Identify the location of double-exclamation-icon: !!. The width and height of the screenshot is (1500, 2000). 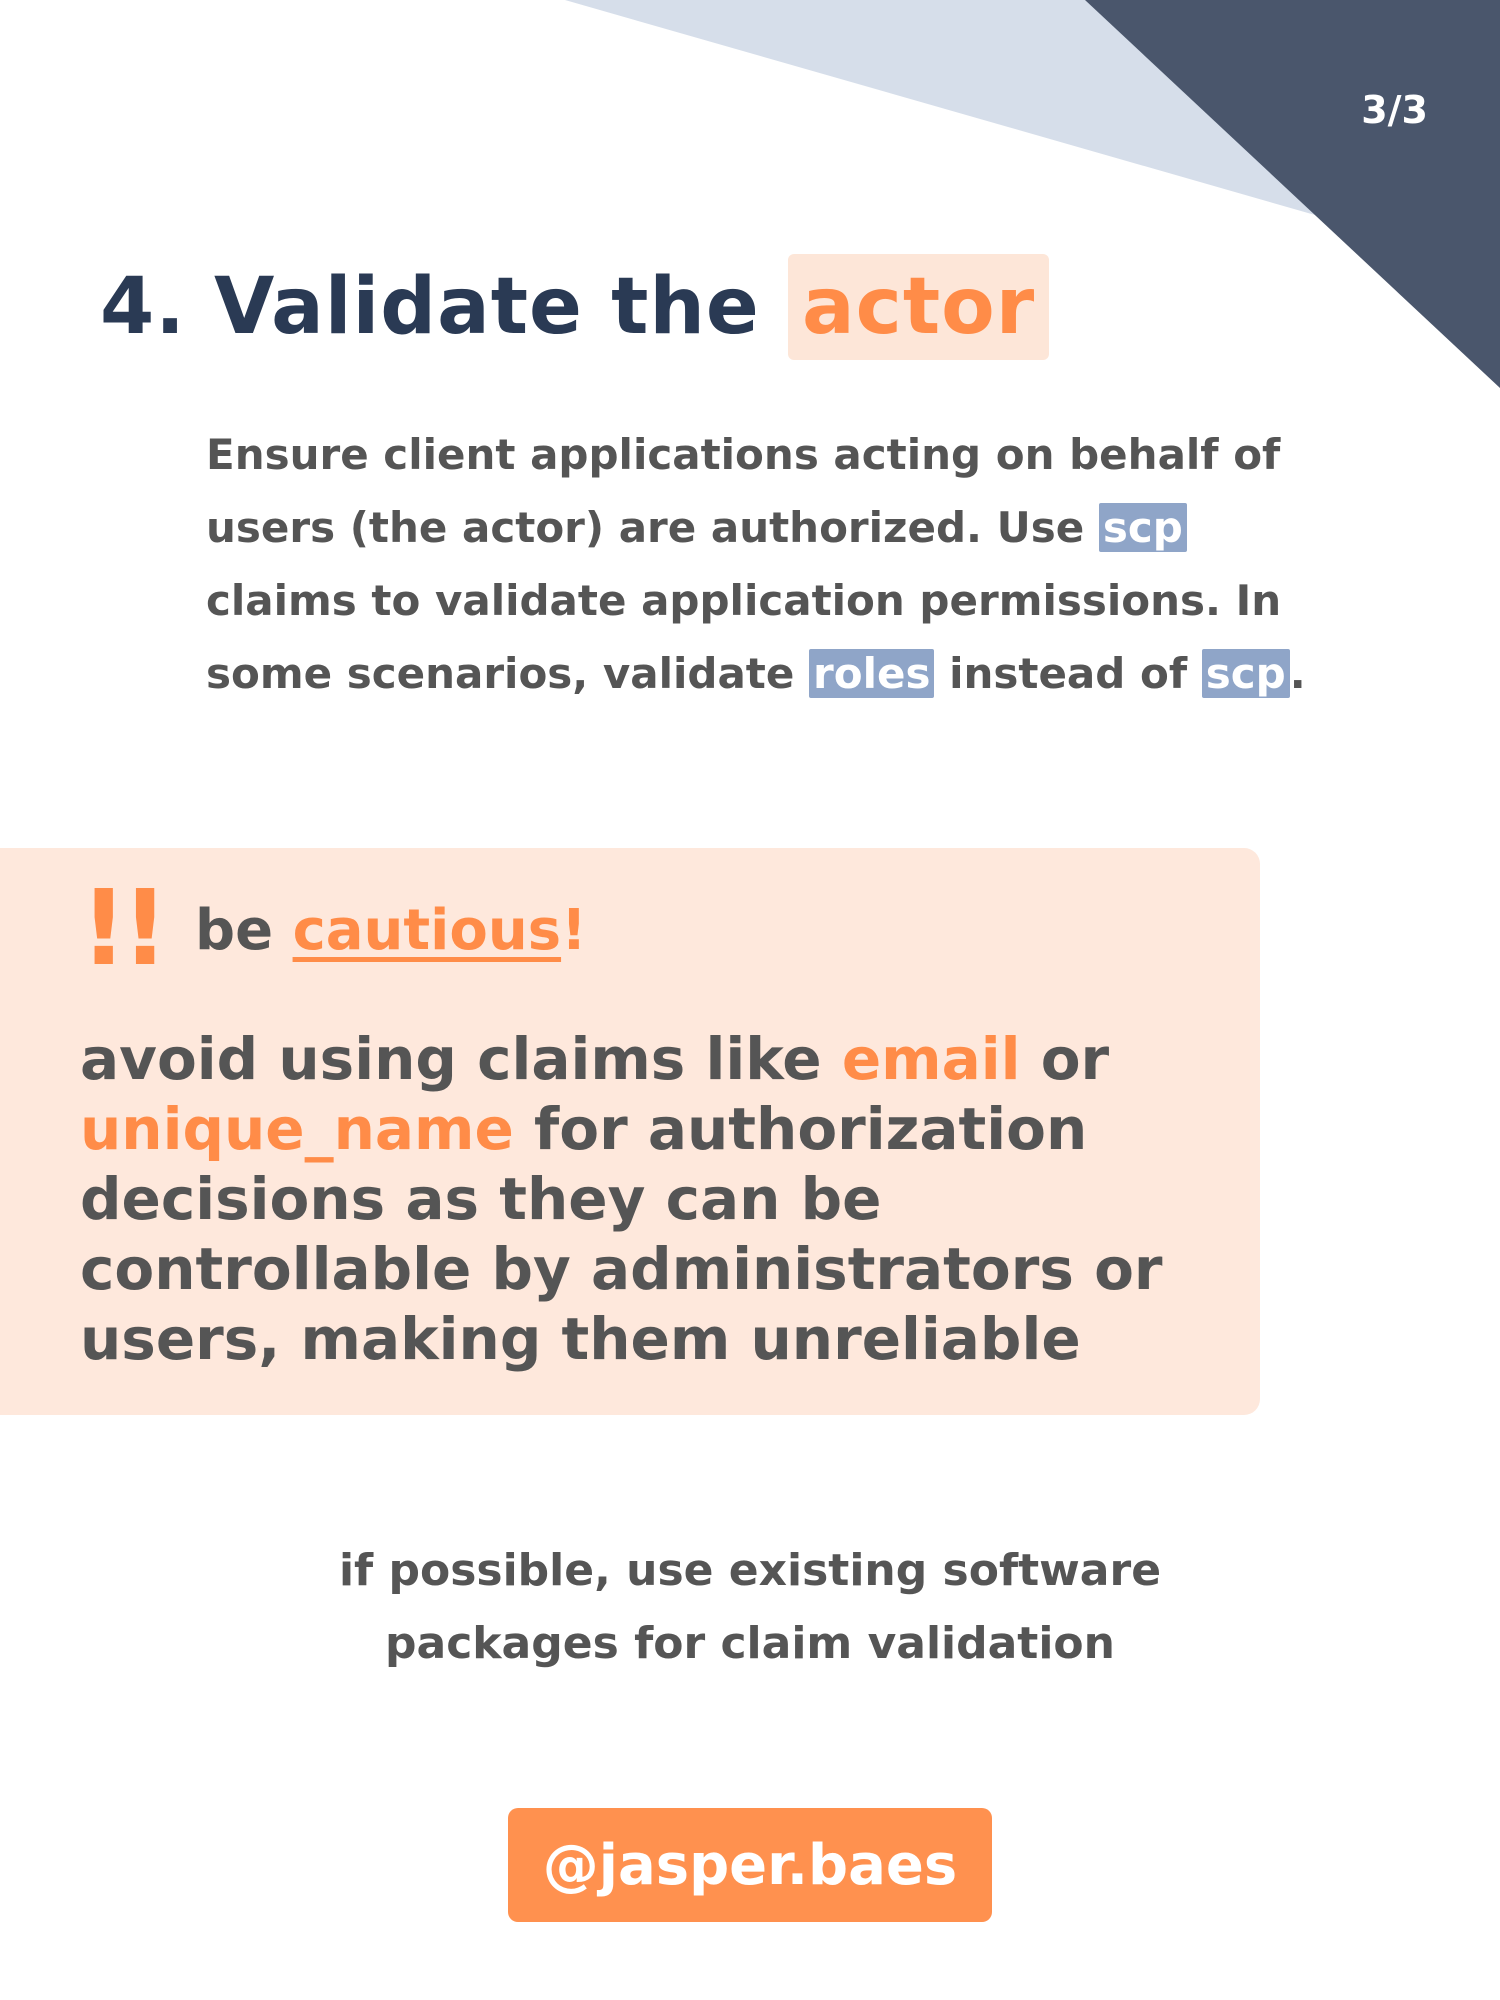
(124, 928).